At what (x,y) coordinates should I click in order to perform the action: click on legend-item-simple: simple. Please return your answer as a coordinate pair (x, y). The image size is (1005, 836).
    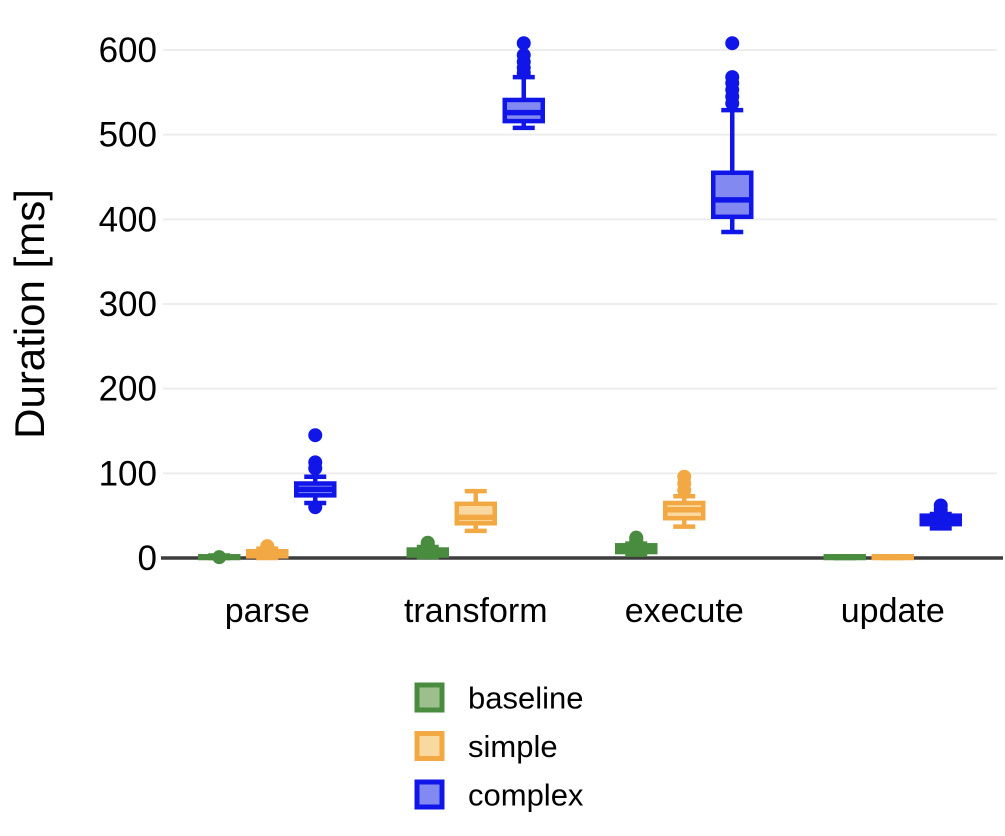
    Looking at the image, I should click on (486, 746).